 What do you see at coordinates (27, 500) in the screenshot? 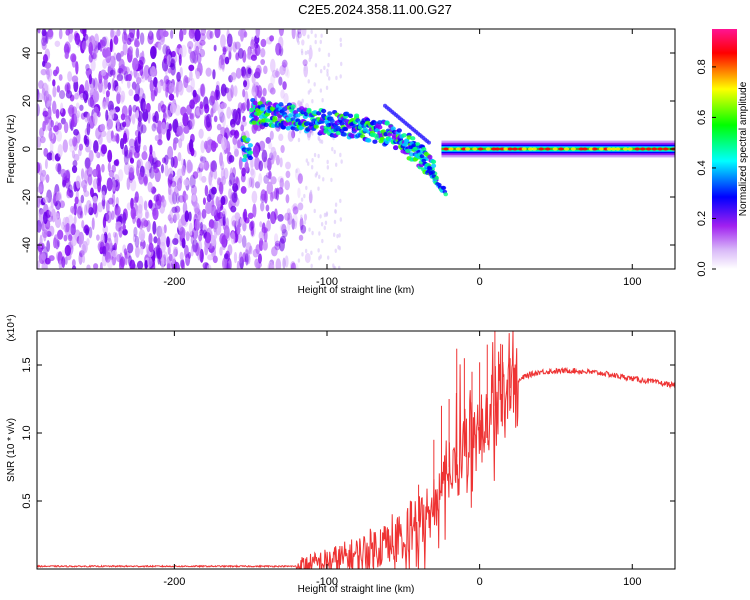
I see `bottom-ytick-label: 0.5` at bounding box center [27, 500].